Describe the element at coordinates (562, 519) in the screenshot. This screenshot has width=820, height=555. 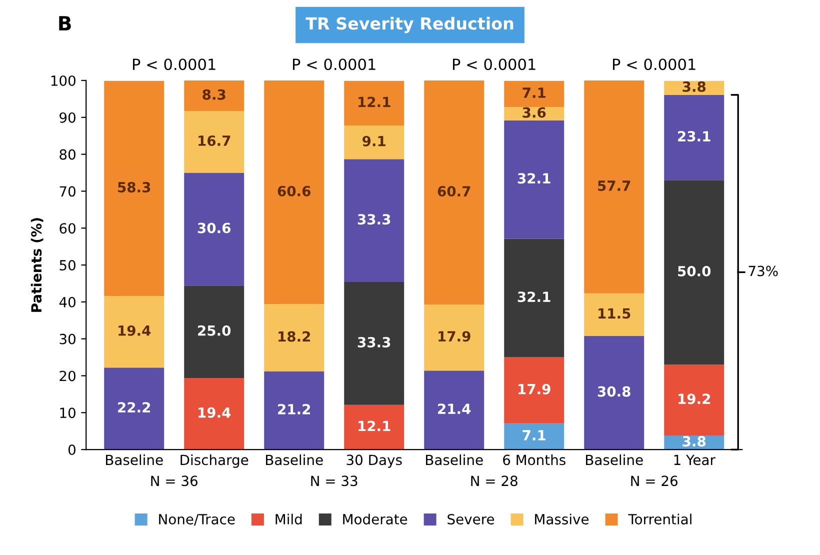
I see `legend-label: Massive` at that location.